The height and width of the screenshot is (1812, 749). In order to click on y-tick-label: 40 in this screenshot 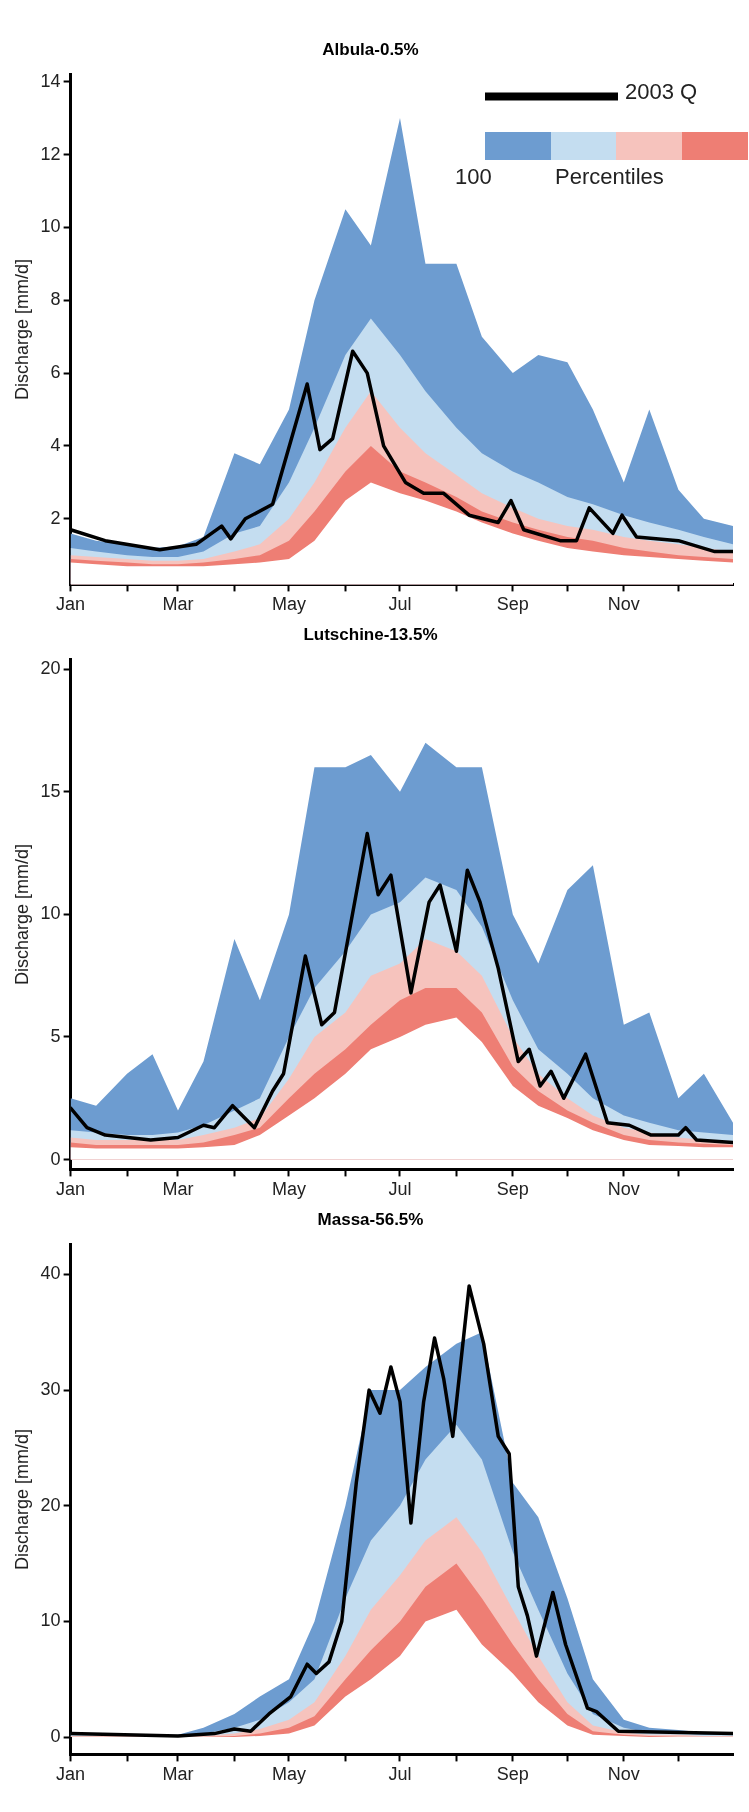, I will do `click(50, 1273)`.